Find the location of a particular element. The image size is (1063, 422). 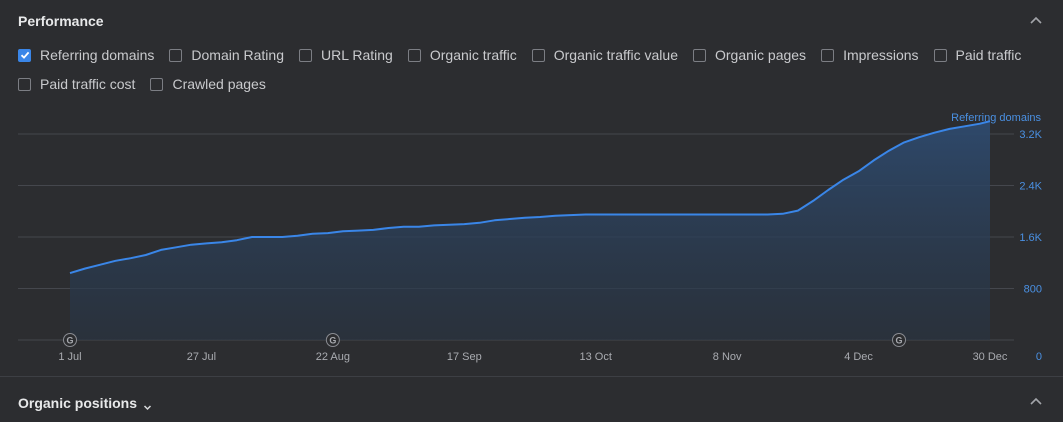

performance-title: Performance is located at coordinates (61, 21).